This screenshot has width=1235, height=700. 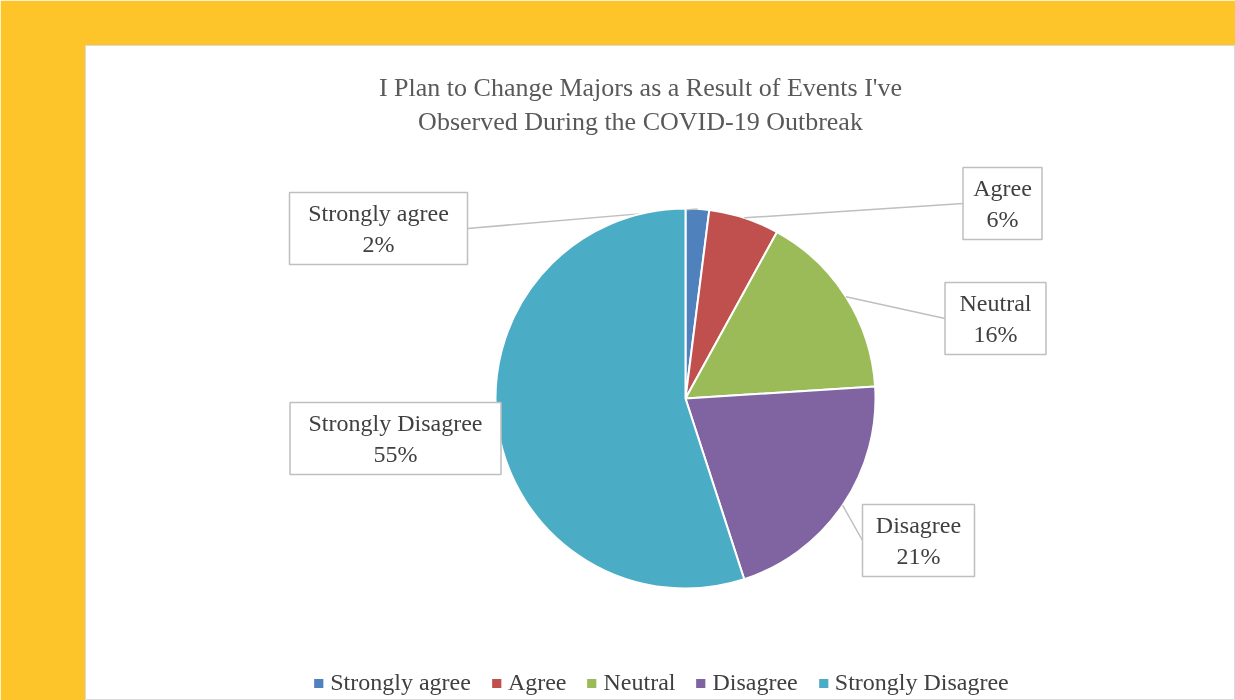 What do you see at coordinates (1002, 219) in the screenshot?
I see `data-label: 6%` at bounding box center [1002, 219].